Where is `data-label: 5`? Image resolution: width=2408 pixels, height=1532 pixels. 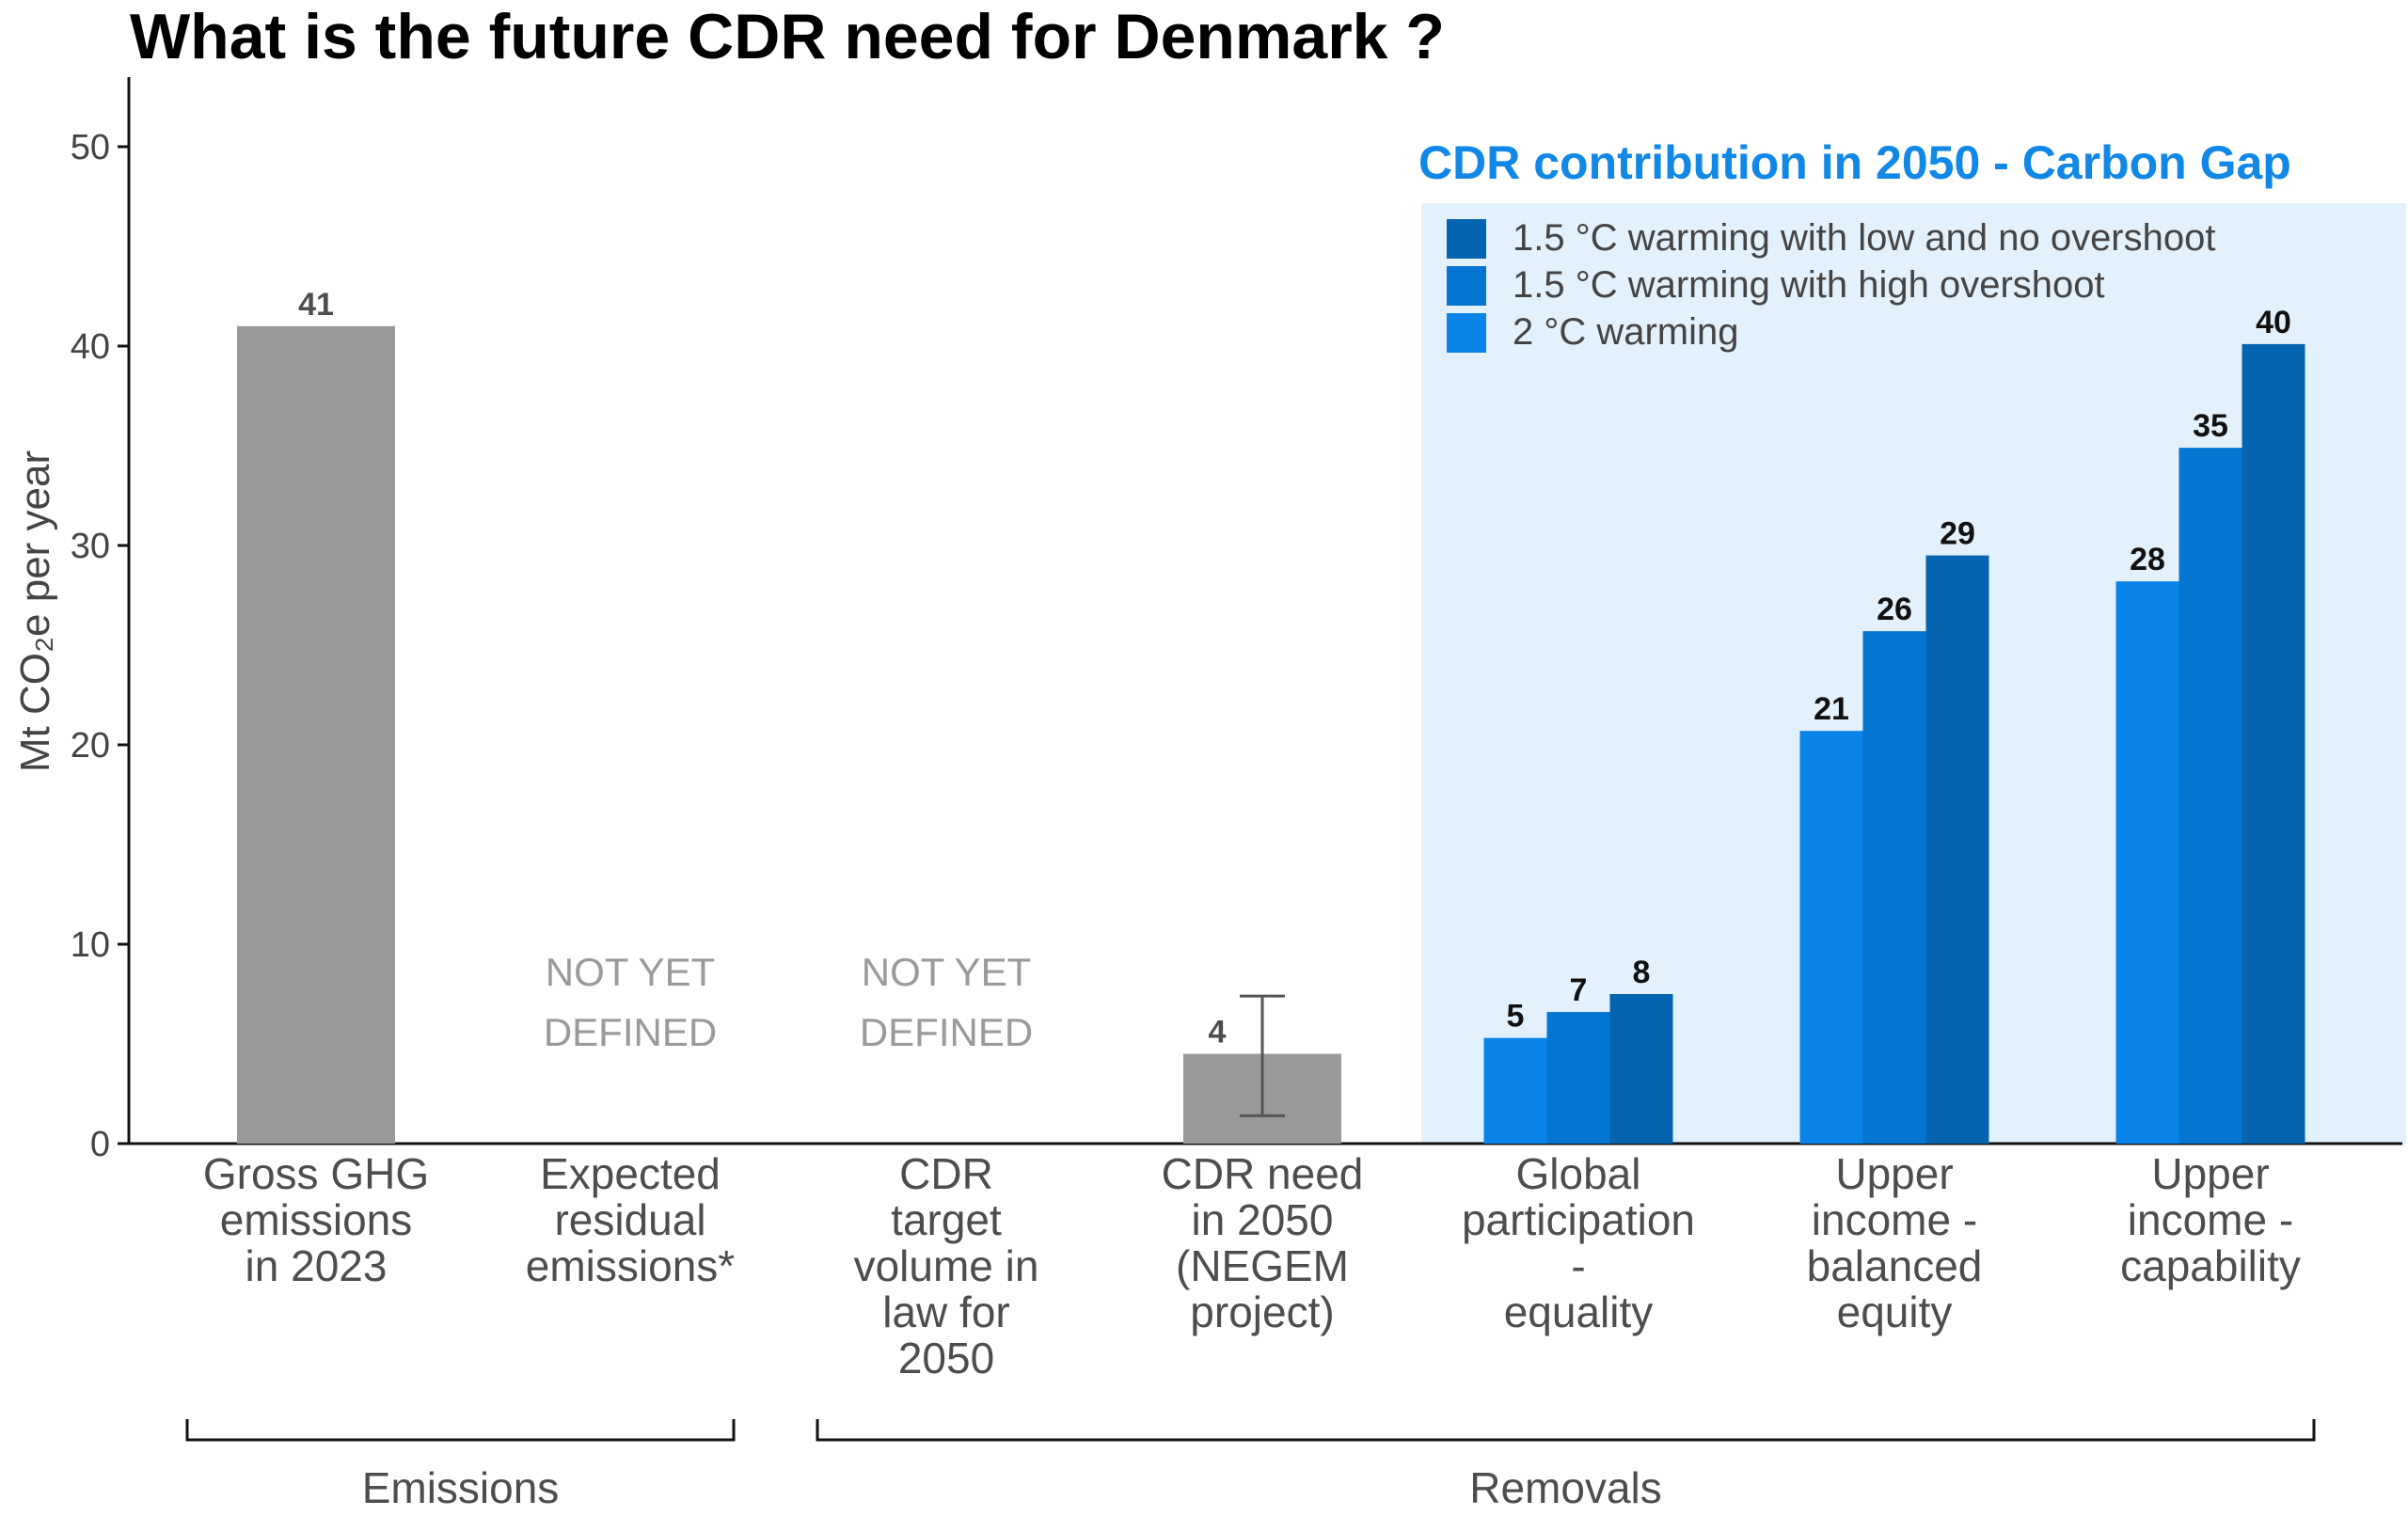
data-label: 5 is located at coordinates (1516, 1017).